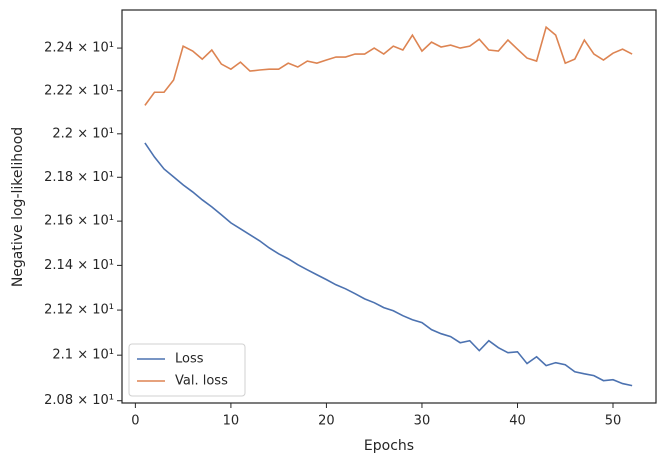 The height and width of the screenshot is (463, 667). Describe the element at coordinates (388, 65) in the screenshot. I see `series-line` at that location.